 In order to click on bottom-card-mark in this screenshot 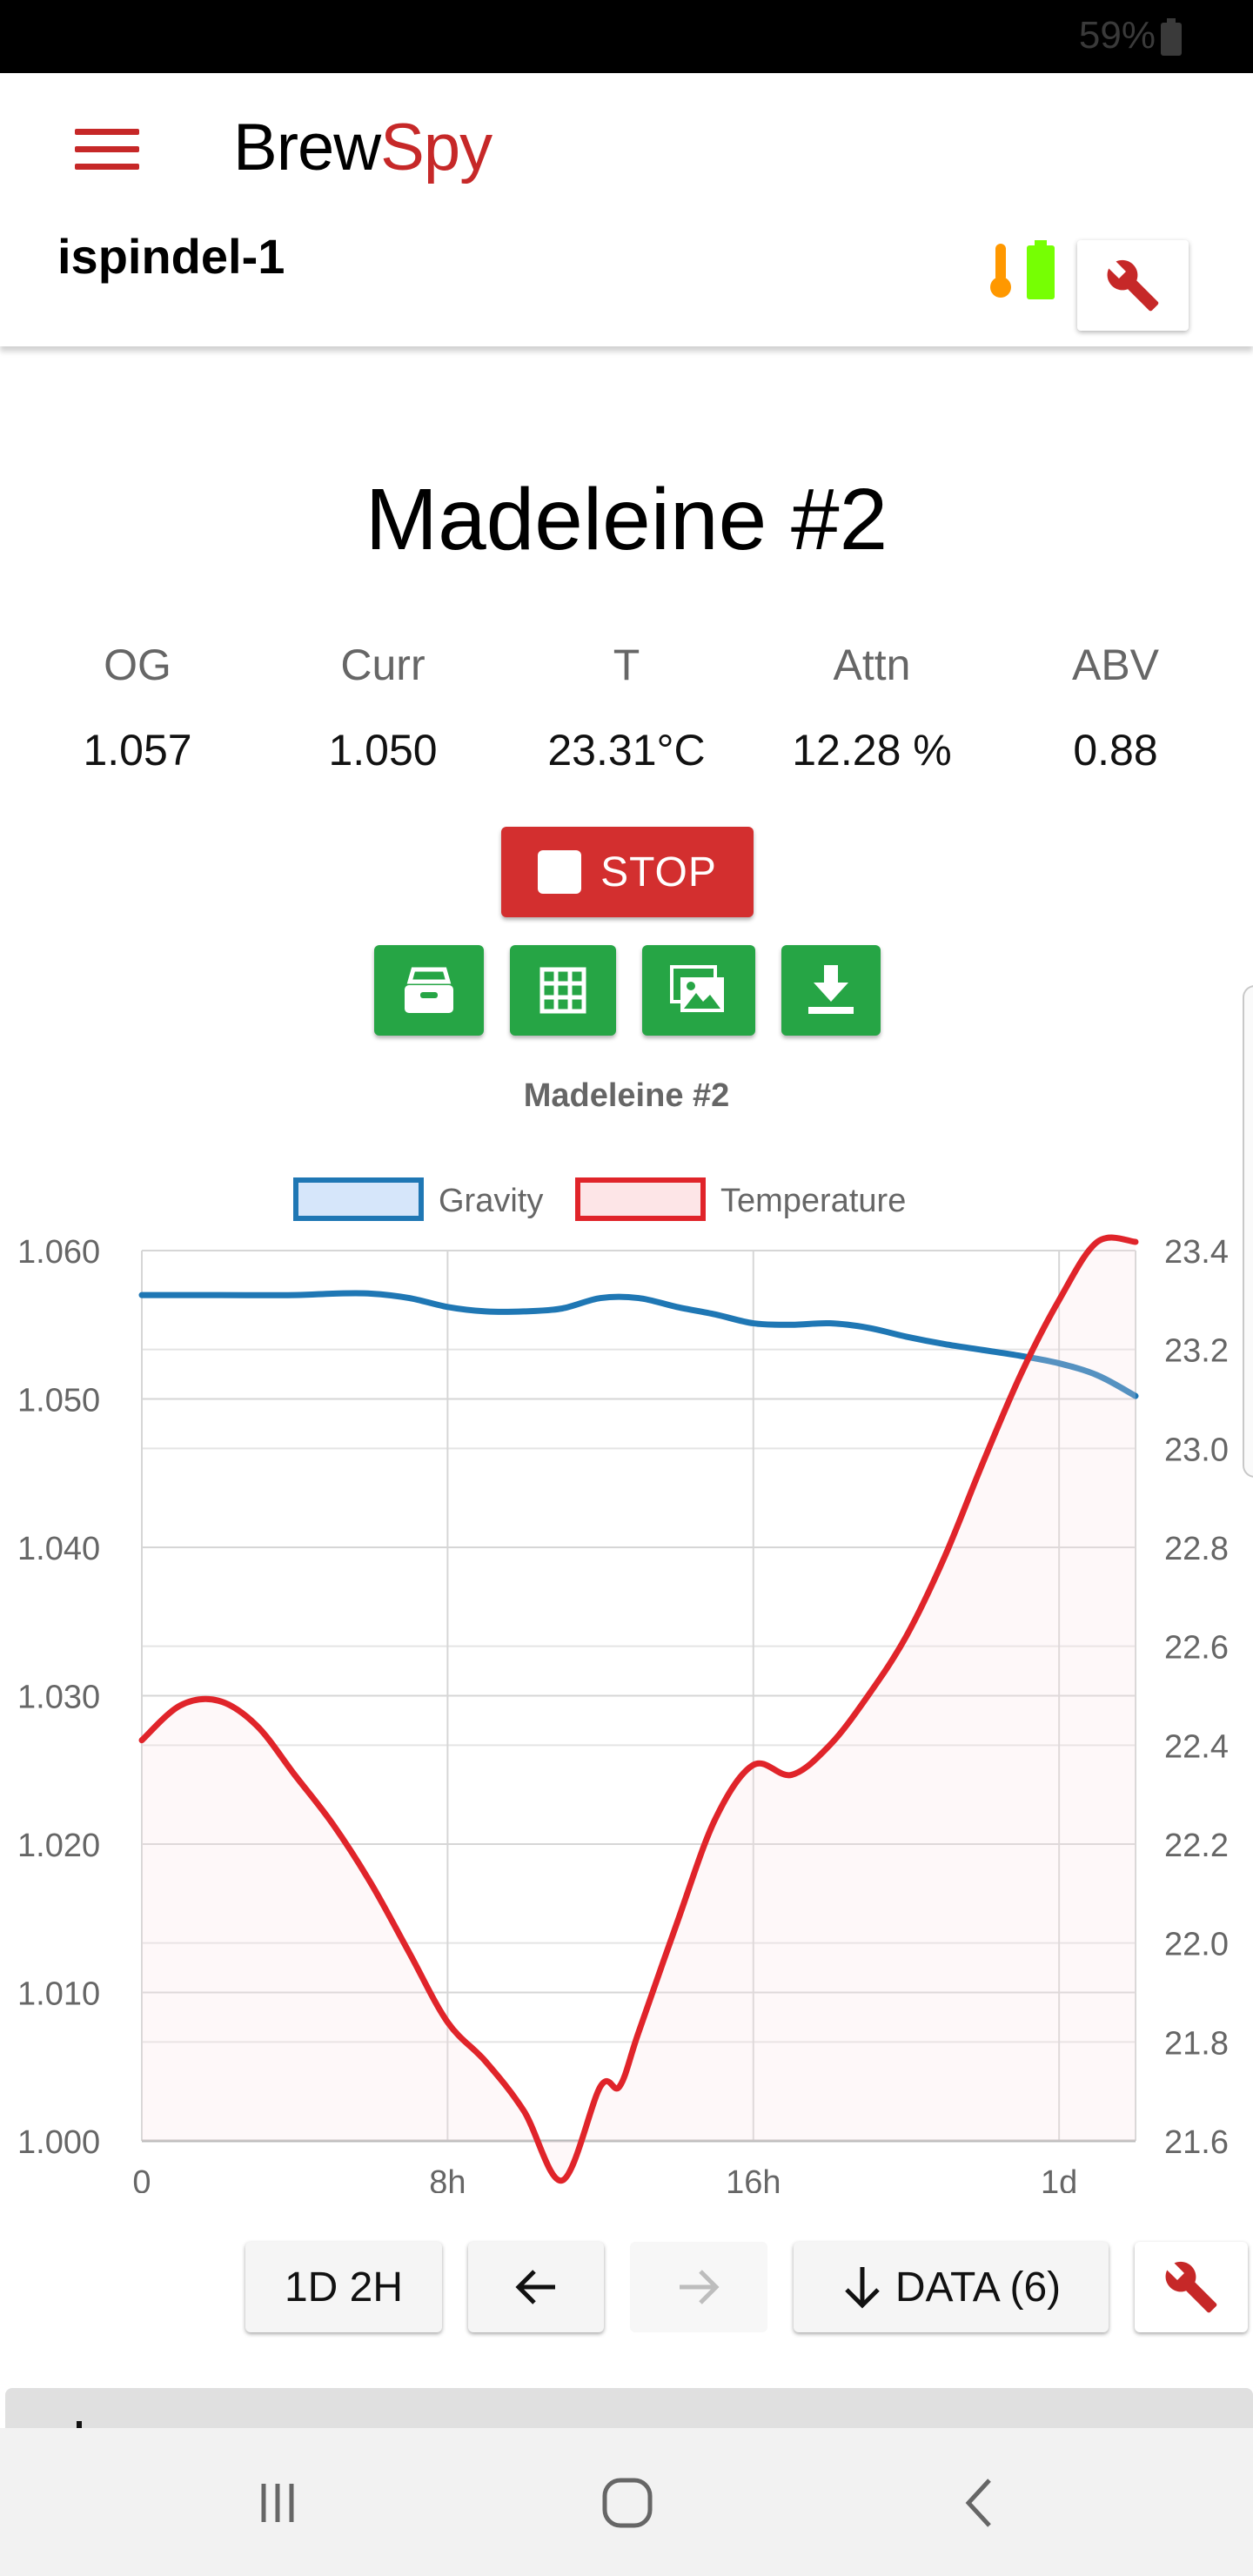, I will do `click(79, 2424)`.